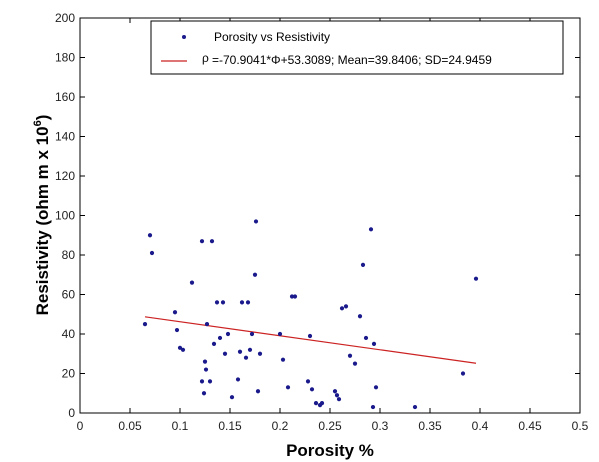 The image size is (599, 462). I want to click on x-tick-label: 0, so click(80, 426).